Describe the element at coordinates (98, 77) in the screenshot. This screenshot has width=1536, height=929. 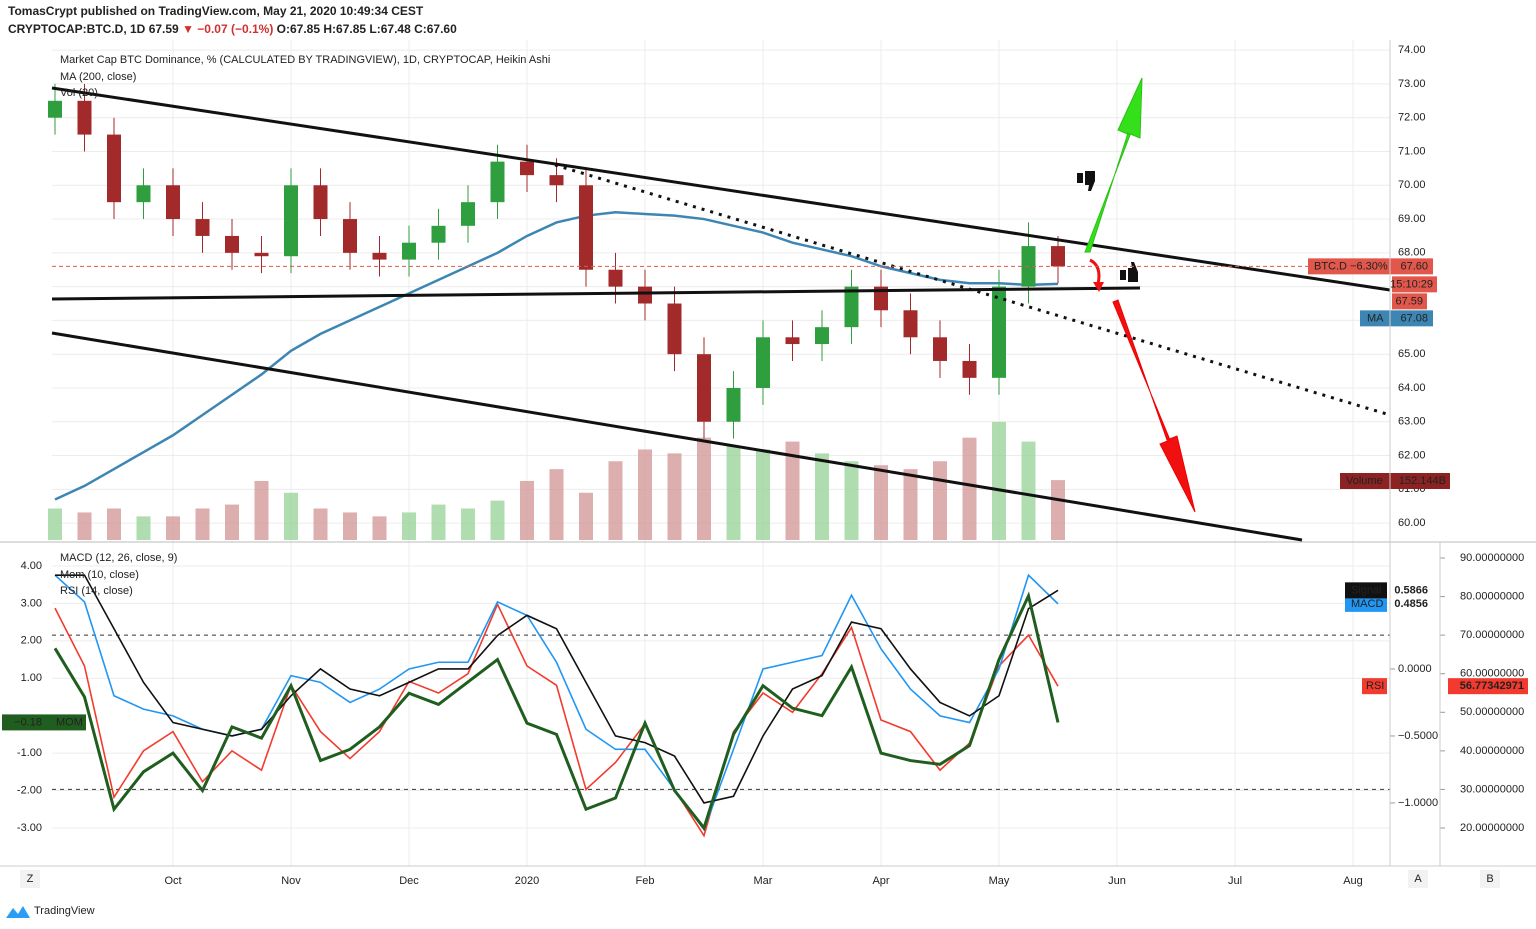
I see `legend-entry: MA (200, close)` at that location.